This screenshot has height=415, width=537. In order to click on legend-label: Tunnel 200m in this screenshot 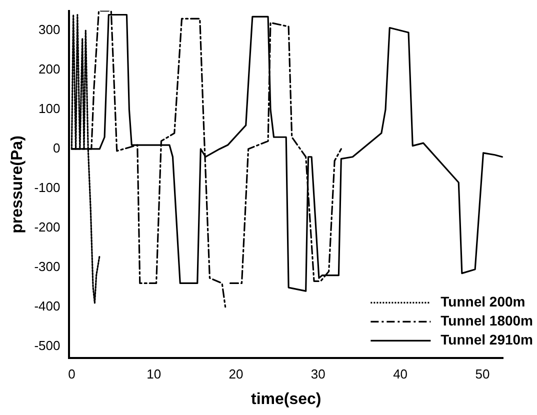, I will do `click(483, 302)`.